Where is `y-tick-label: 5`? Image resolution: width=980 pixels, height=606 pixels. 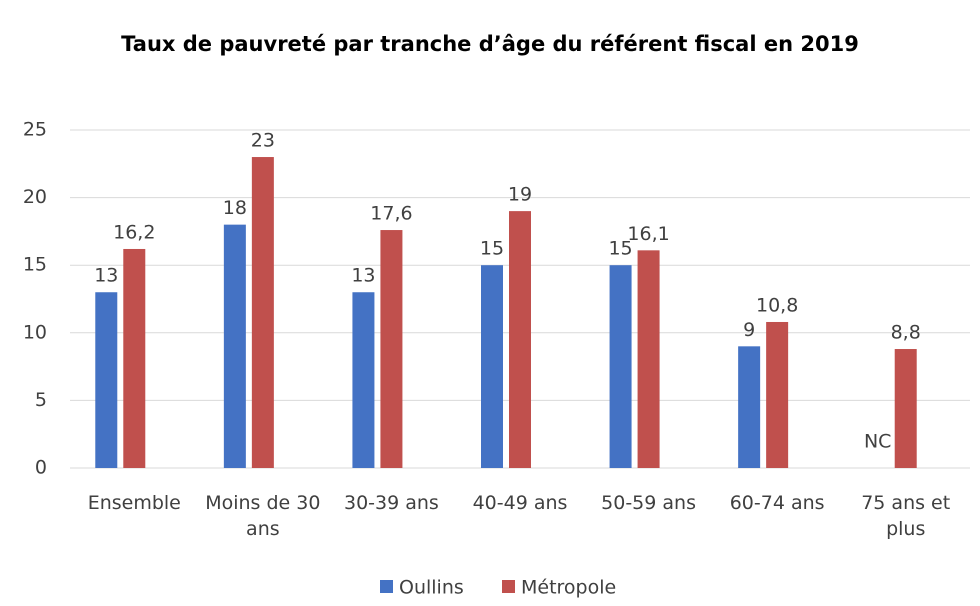 y-tick-label: 5 is located at coordinates (41, 400).